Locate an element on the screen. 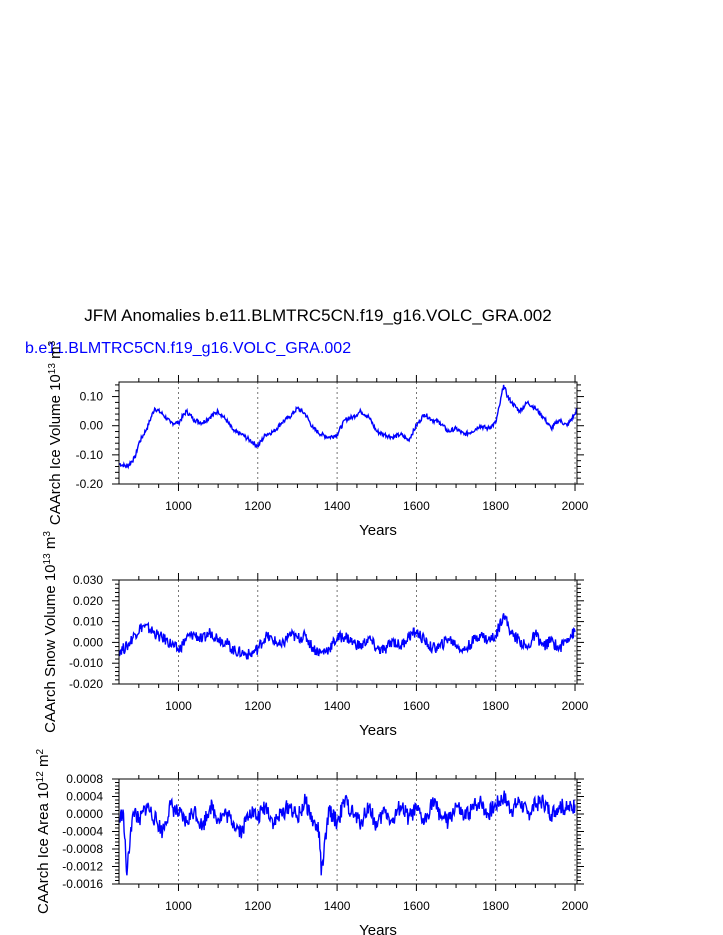  y-tick-label: -0.010 is located at coordinates (86, 663).